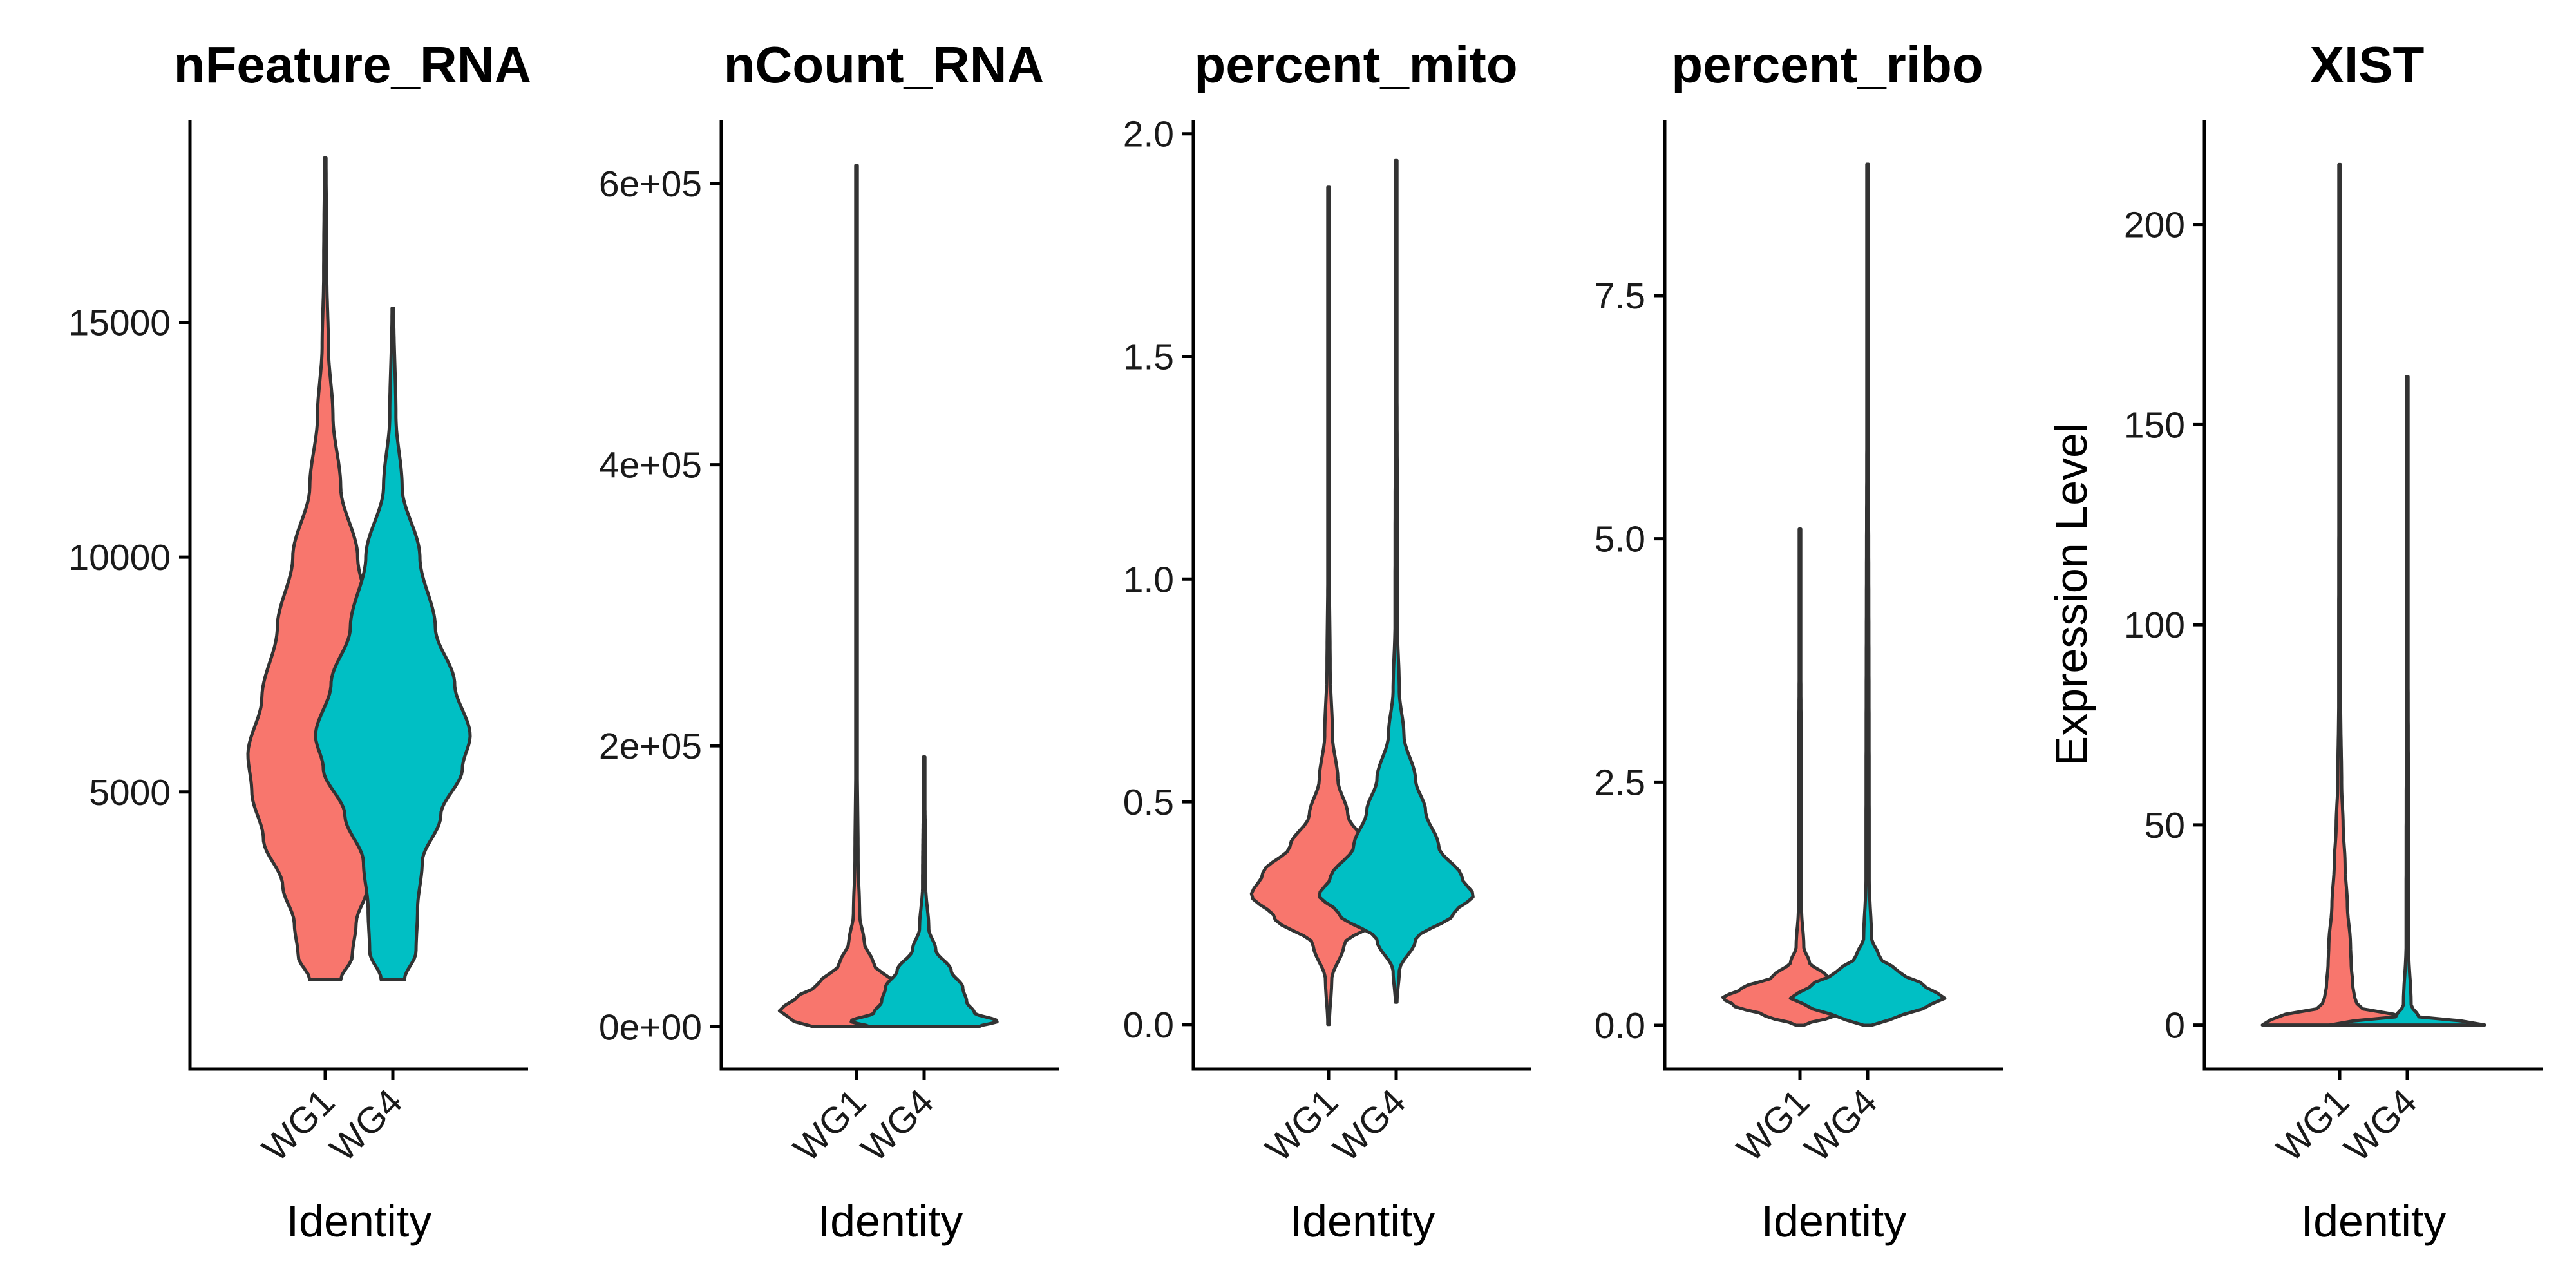 The height and width of the screenshot is (1288, 2576). What do you see at coordinates (2174, 1026) in the screenshot?
I see `y-tick-label: 0` at bounding box center [2174, 1026].